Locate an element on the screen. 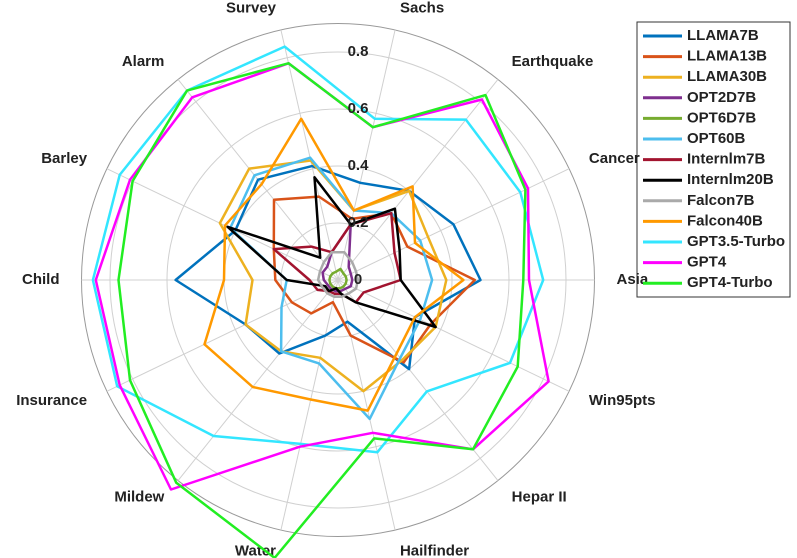  legend-label: Falcon7B is located at coordinates (721, 200).